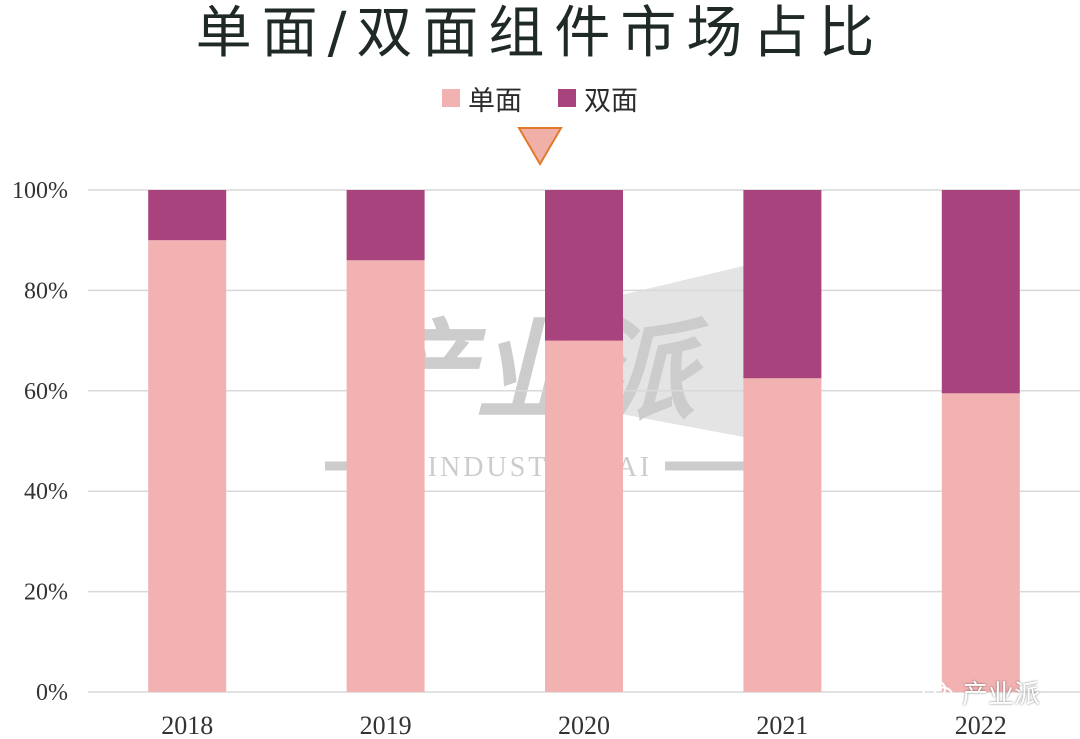 The width and height of the screenshot is (1080, 739). I want to click on x-tick-label: 2022, so click(981, 725).